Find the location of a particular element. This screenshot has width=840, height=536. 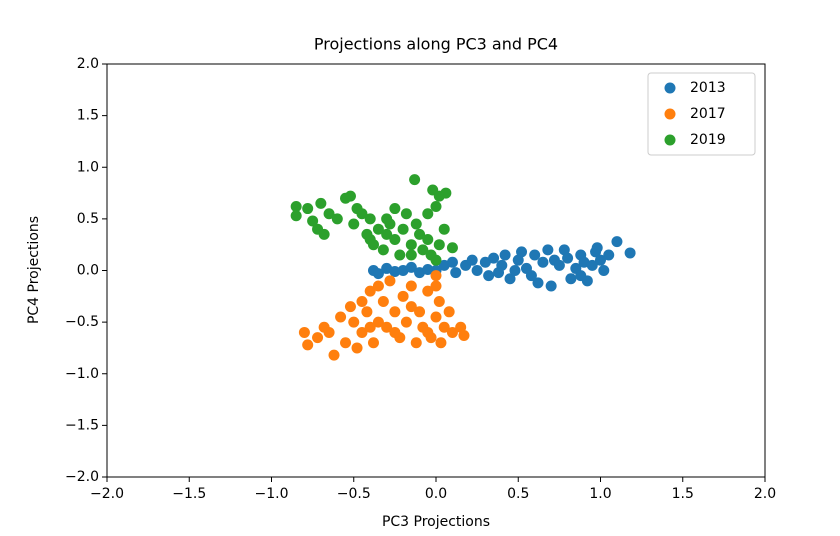

y-tick-label: 0.0 is located at coordinates (88, 271).